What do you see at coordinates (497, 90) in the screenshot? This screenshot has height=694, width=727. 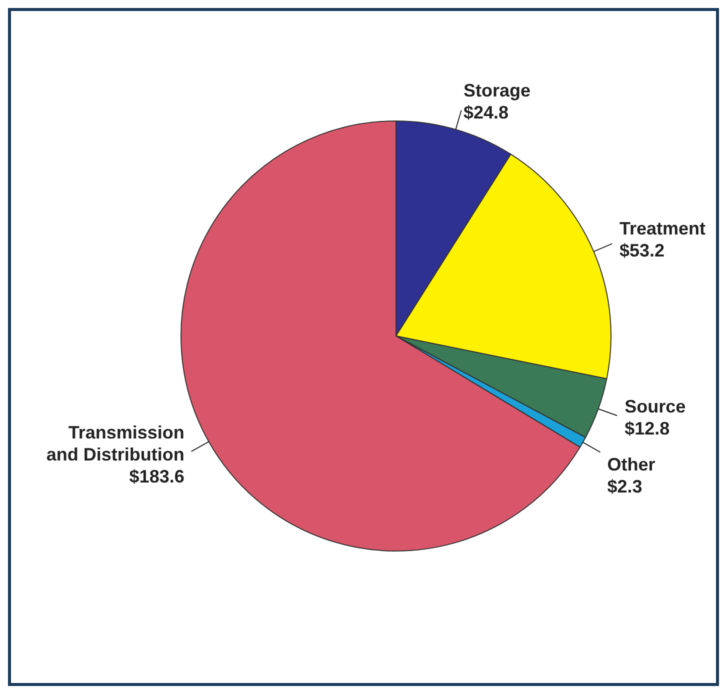 I see `slice-label: Storage` at bounding box center [497, 90].